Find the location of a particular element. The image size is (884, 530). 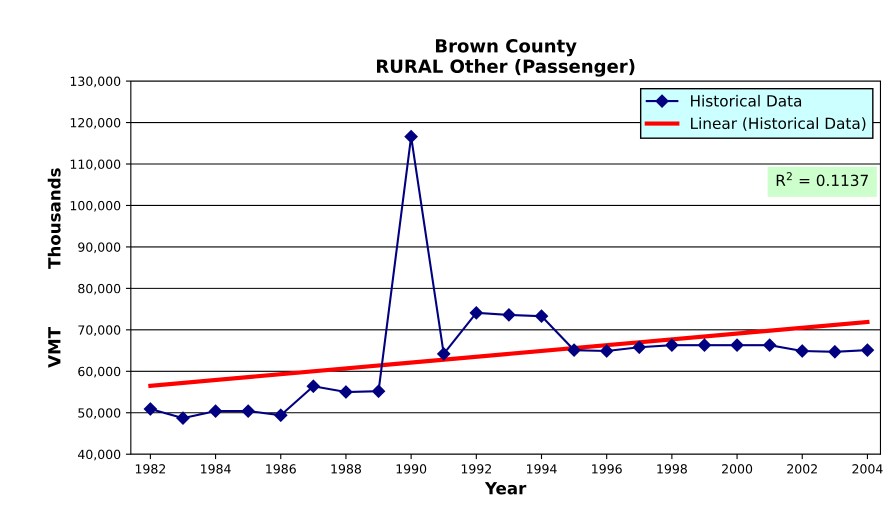

x-tick-label: 1982 is located at coordinates (151, 469).